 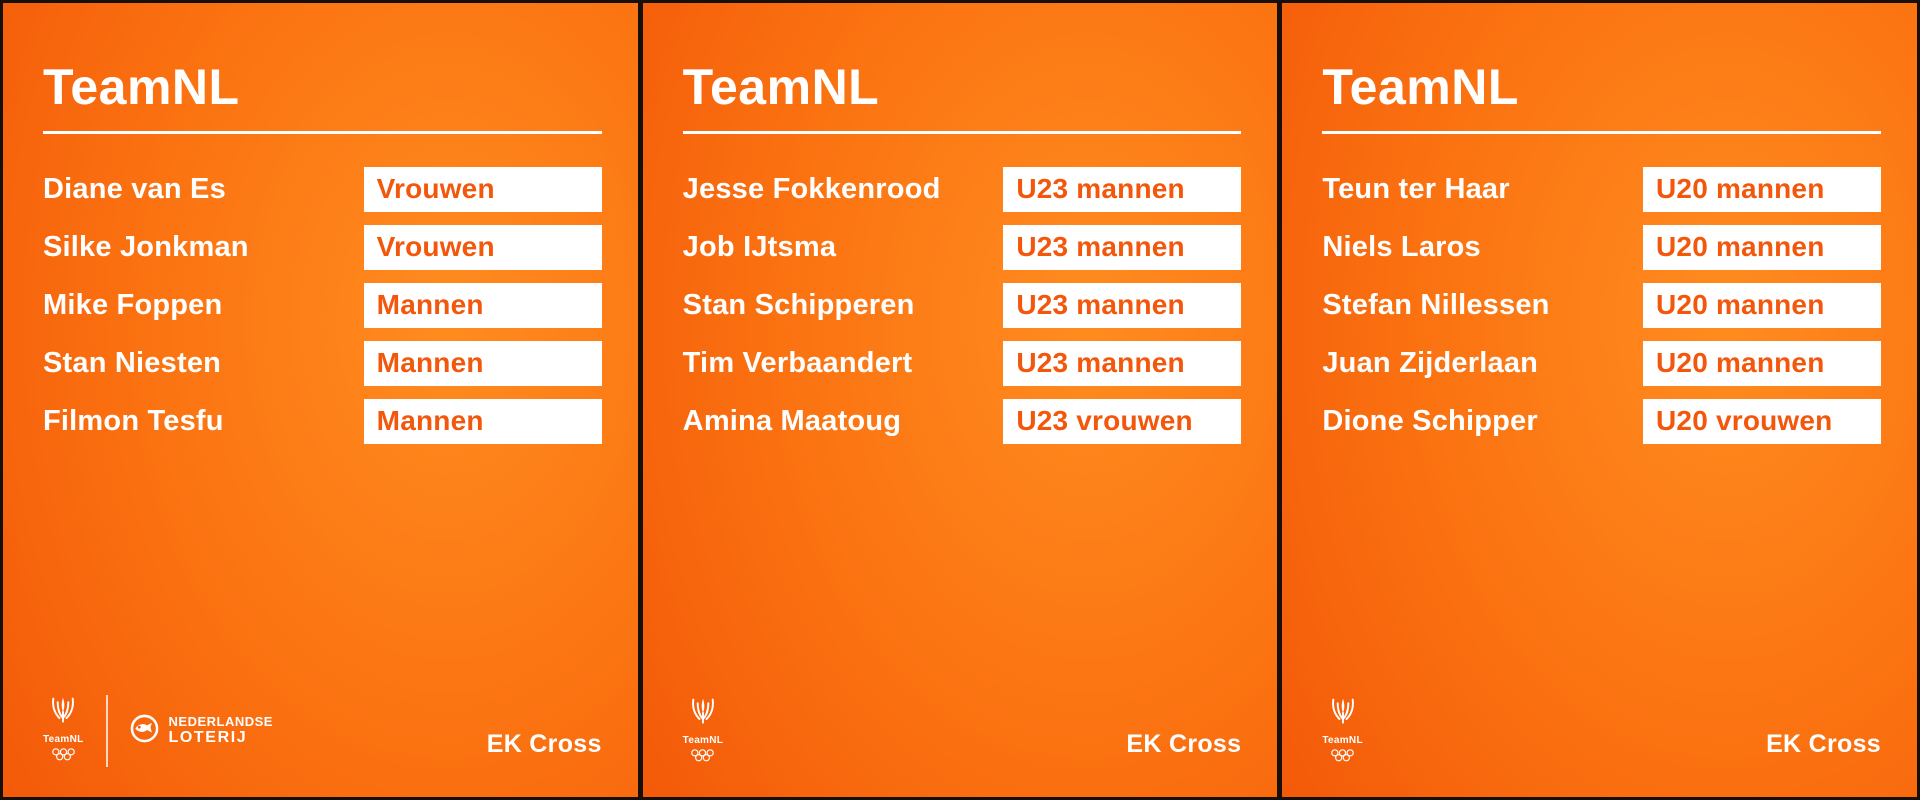 I want to click on loterij-line1: NEDERLANDSE, so click(x=220, y=722).